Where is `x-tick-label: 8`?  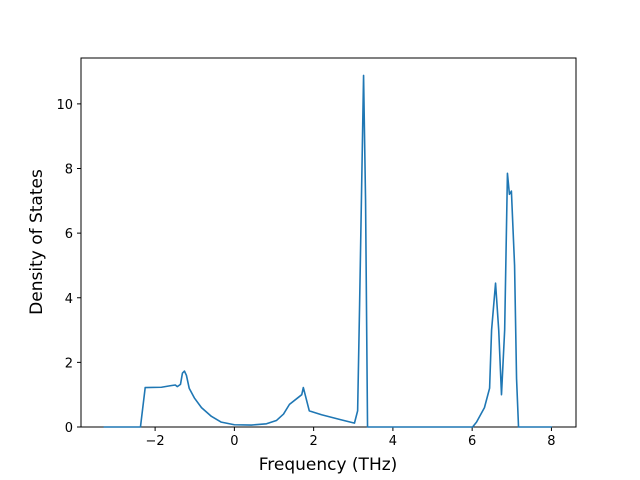 x-tick-label: 8 is located at coordinates (551, 441).